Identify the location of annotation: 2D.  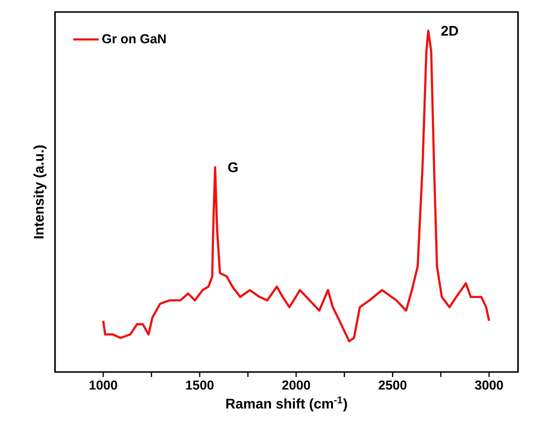
(449, 31).